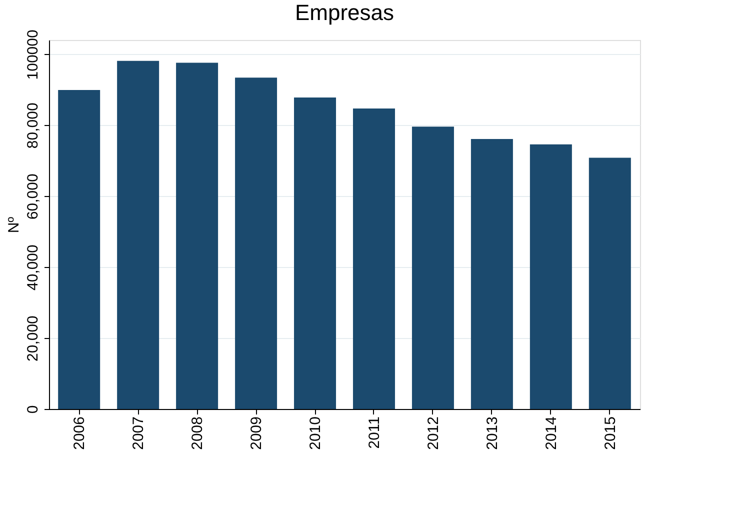 The width and height of the screenshot is (729, 520). I want to click on x-tick-label: 2009, so click(257, 433).